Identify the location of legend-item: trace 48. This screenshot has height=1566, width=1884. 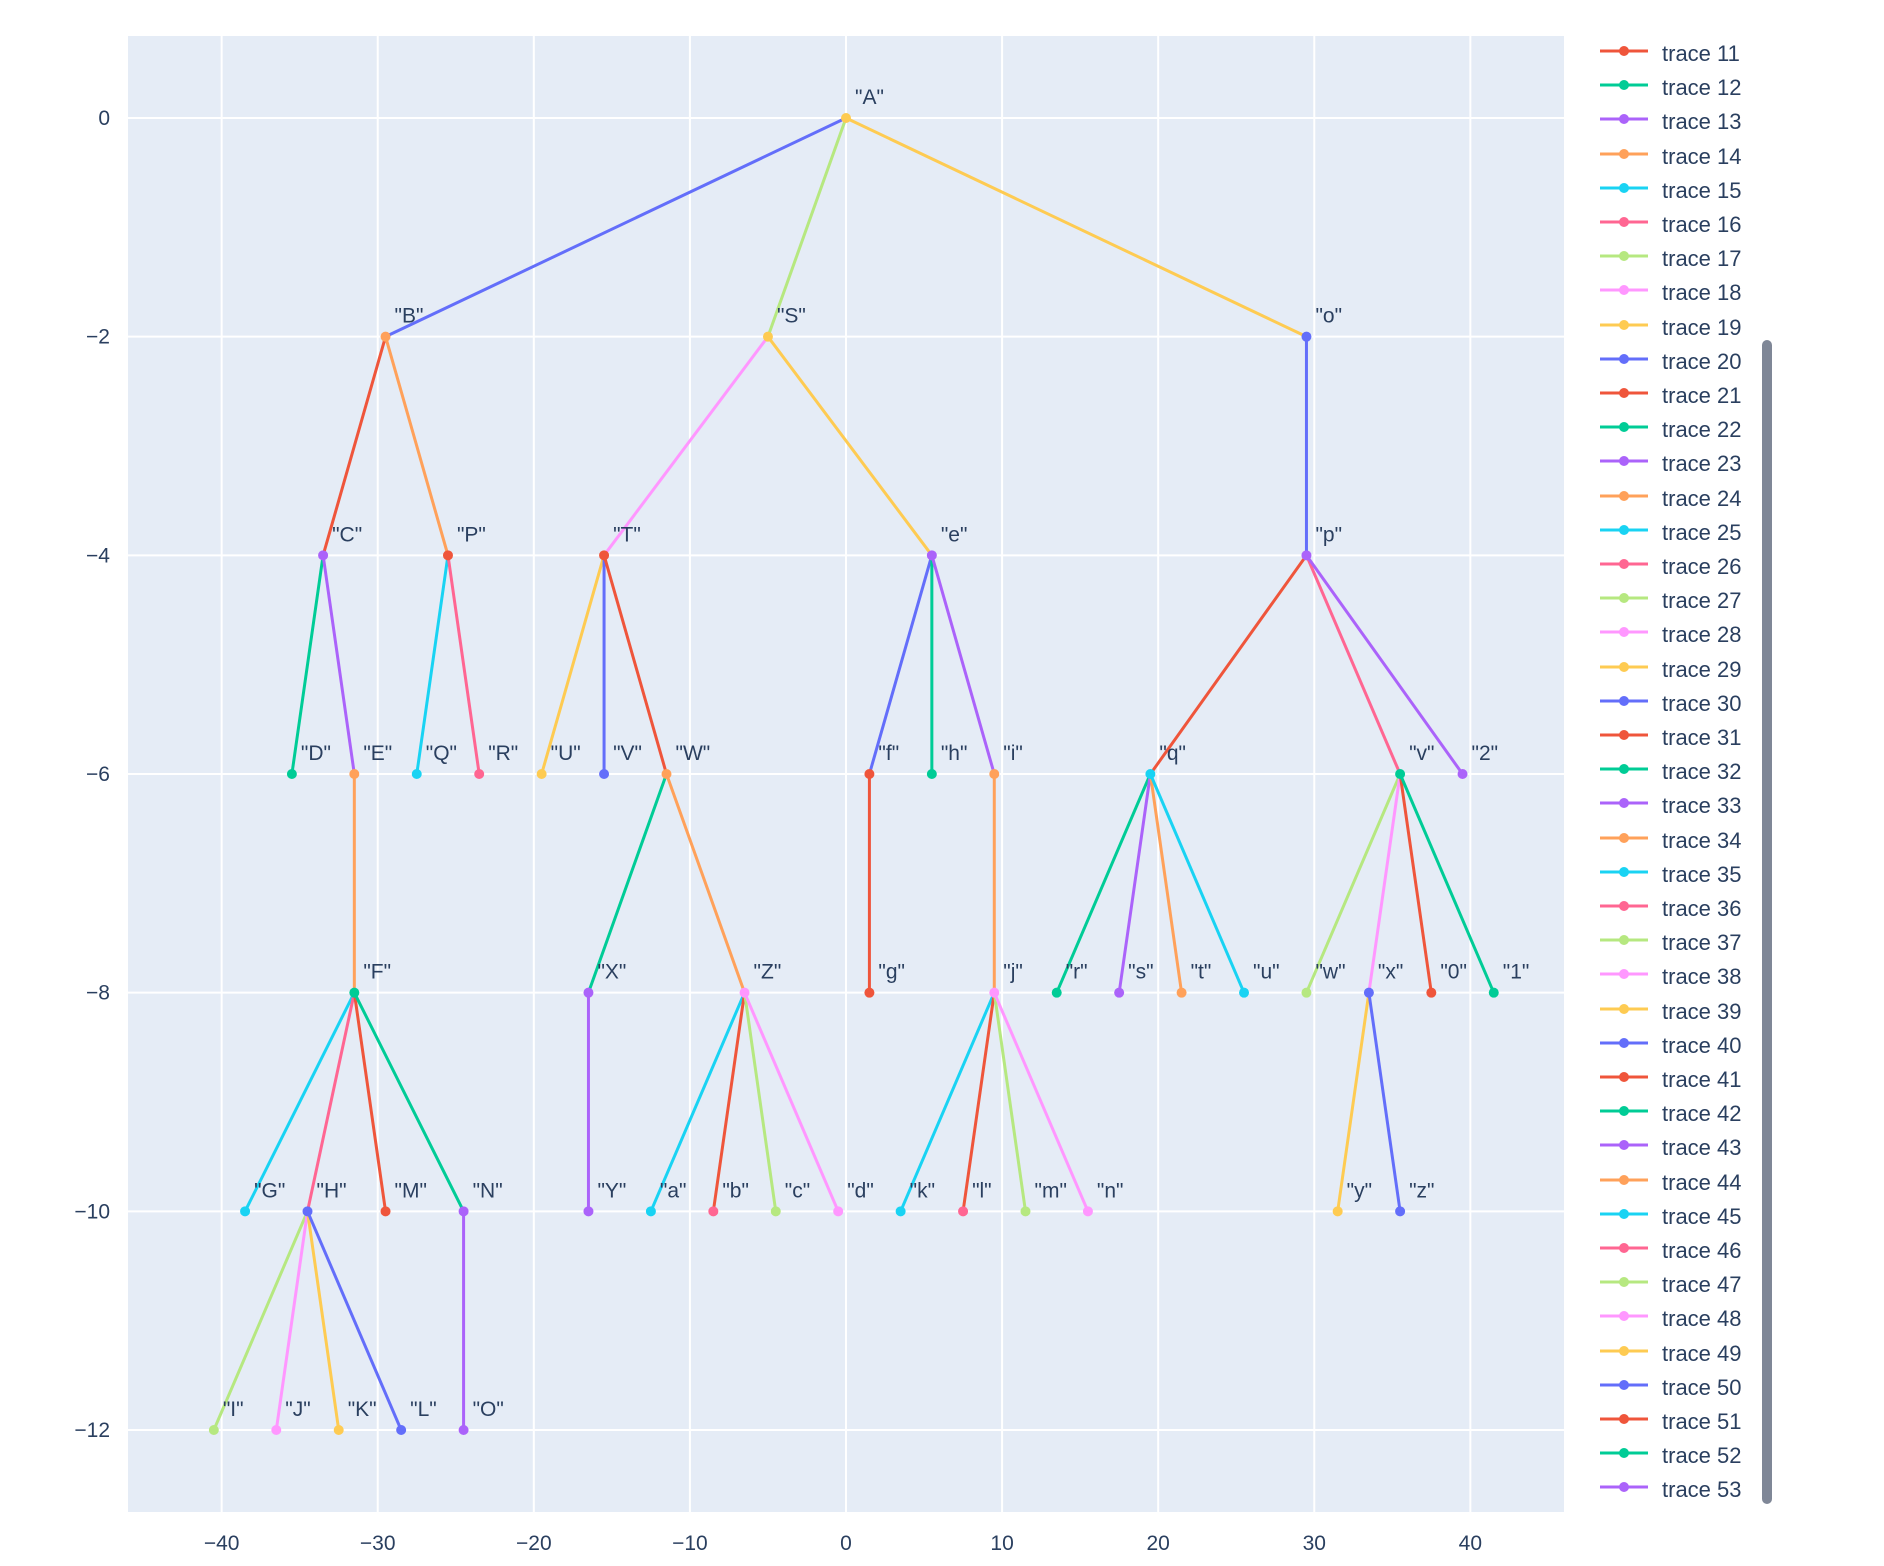
(1696, 1318).